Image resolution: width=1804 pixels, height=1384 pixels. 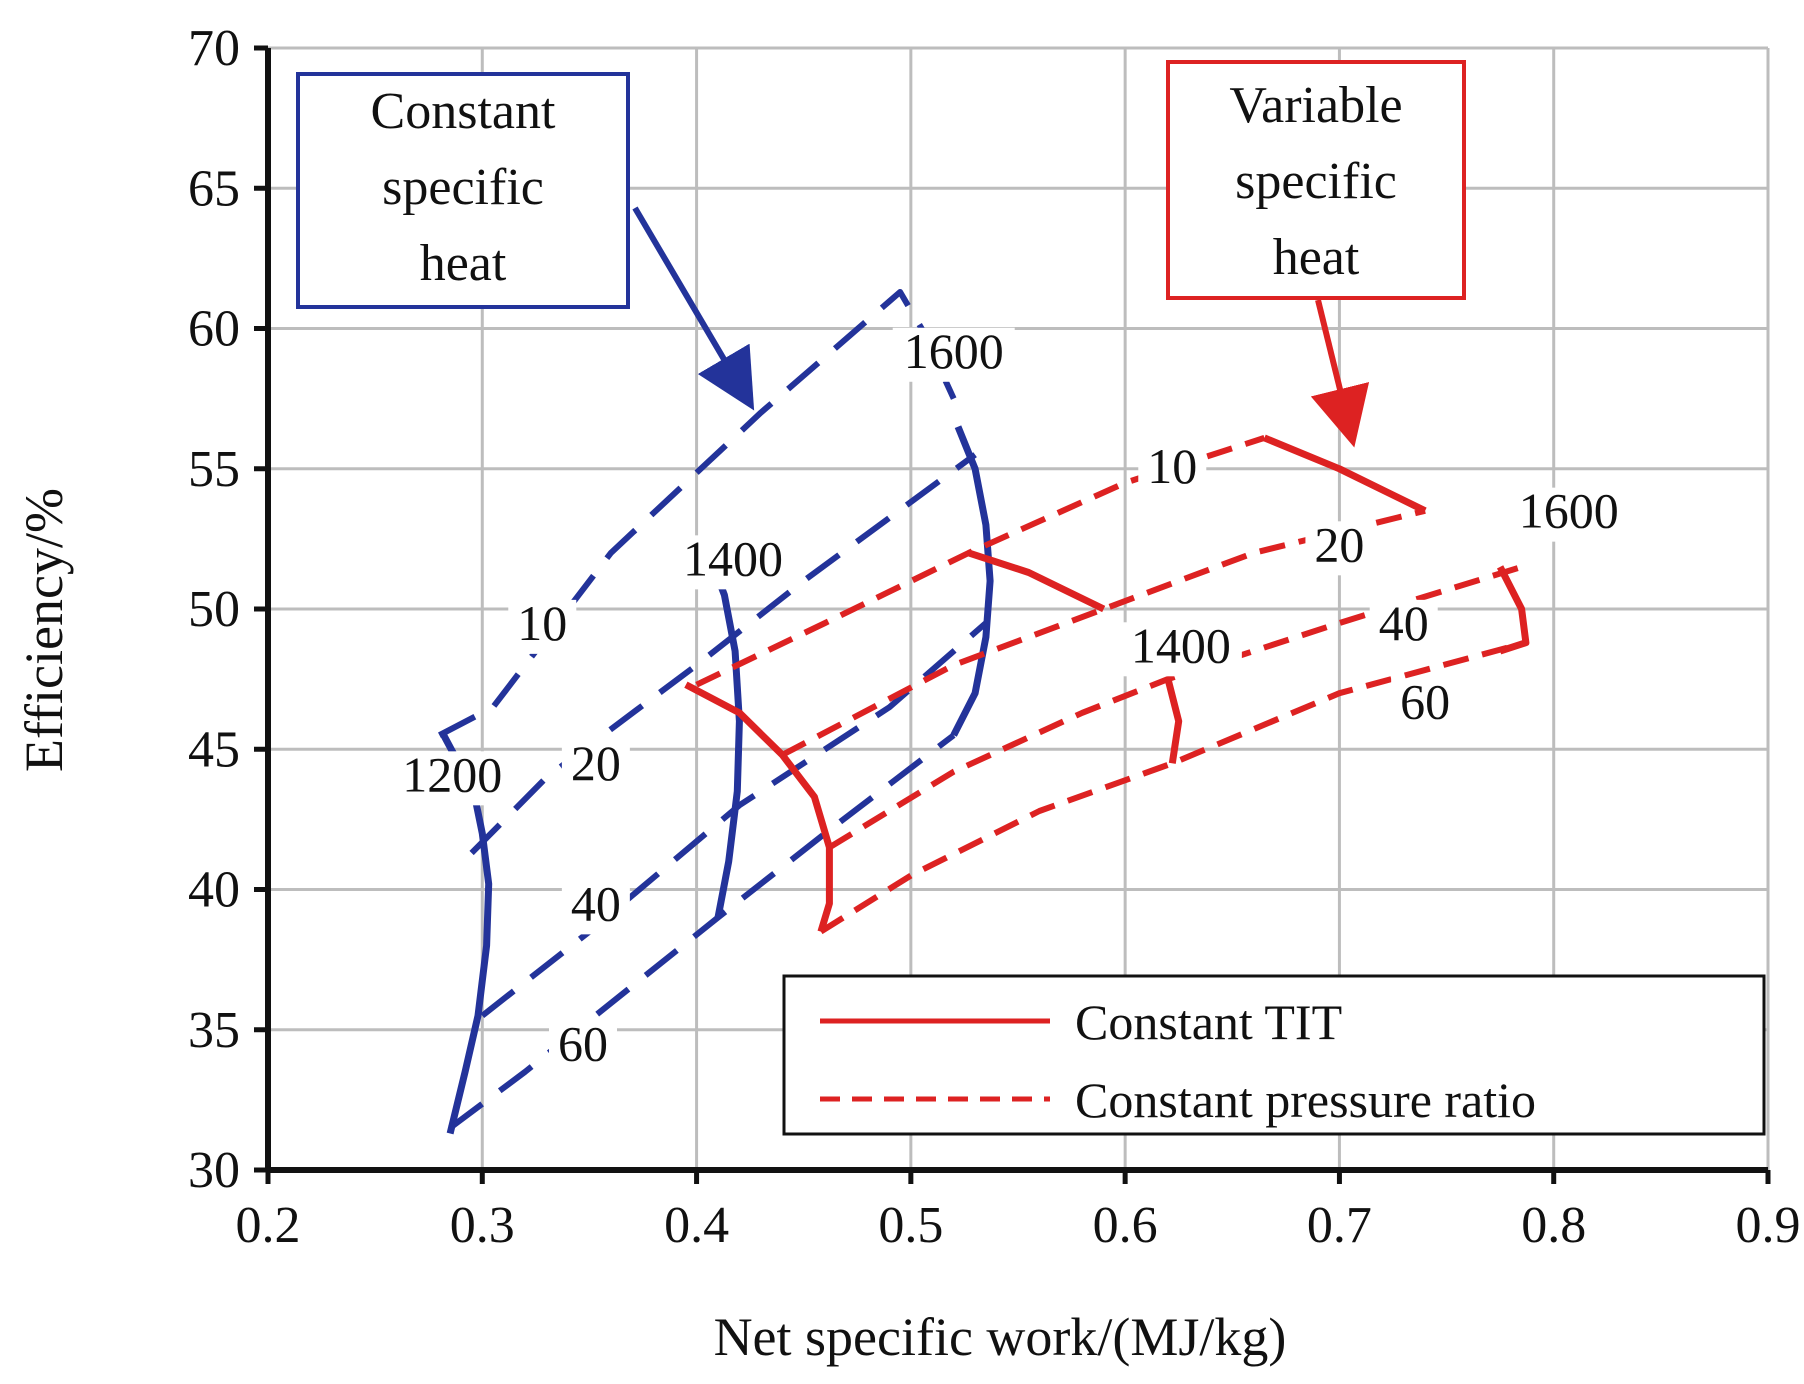 What do you see at coordinates (733, 558) in the screenshot?
I see `curve-label-constant-1400: 1400` at bounding box center [733, 558].